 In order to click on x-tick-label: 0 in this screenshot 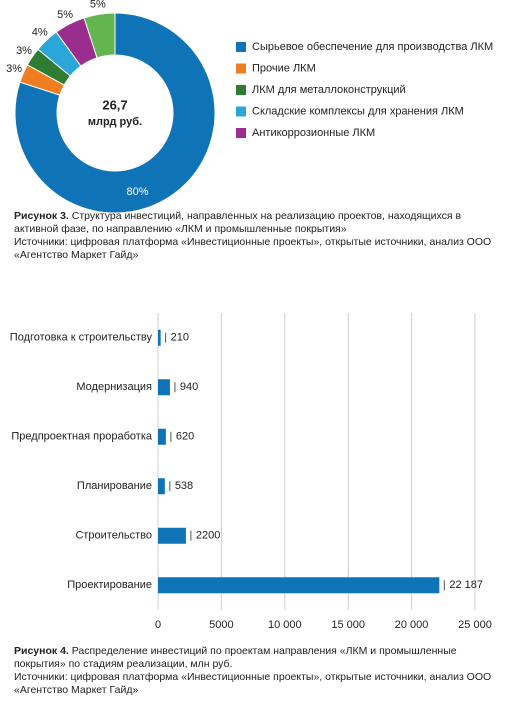, I will do `click(158, 625)`.